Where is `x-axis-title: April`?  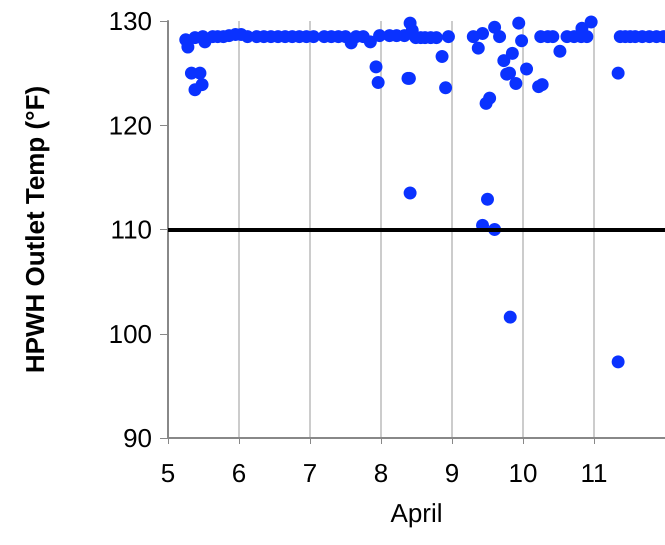
x-axis-title: April is located at coordinates (416, 513).